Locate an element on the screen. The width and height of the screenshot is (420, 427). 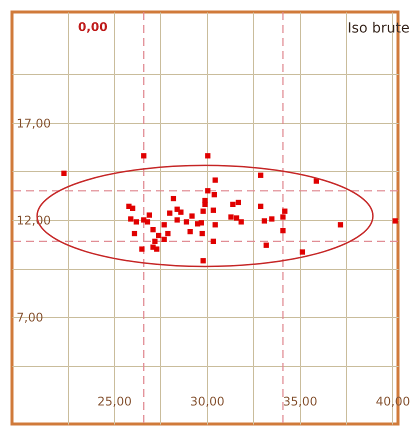
annotation: 0,00 is located at coordinates (93, 27).